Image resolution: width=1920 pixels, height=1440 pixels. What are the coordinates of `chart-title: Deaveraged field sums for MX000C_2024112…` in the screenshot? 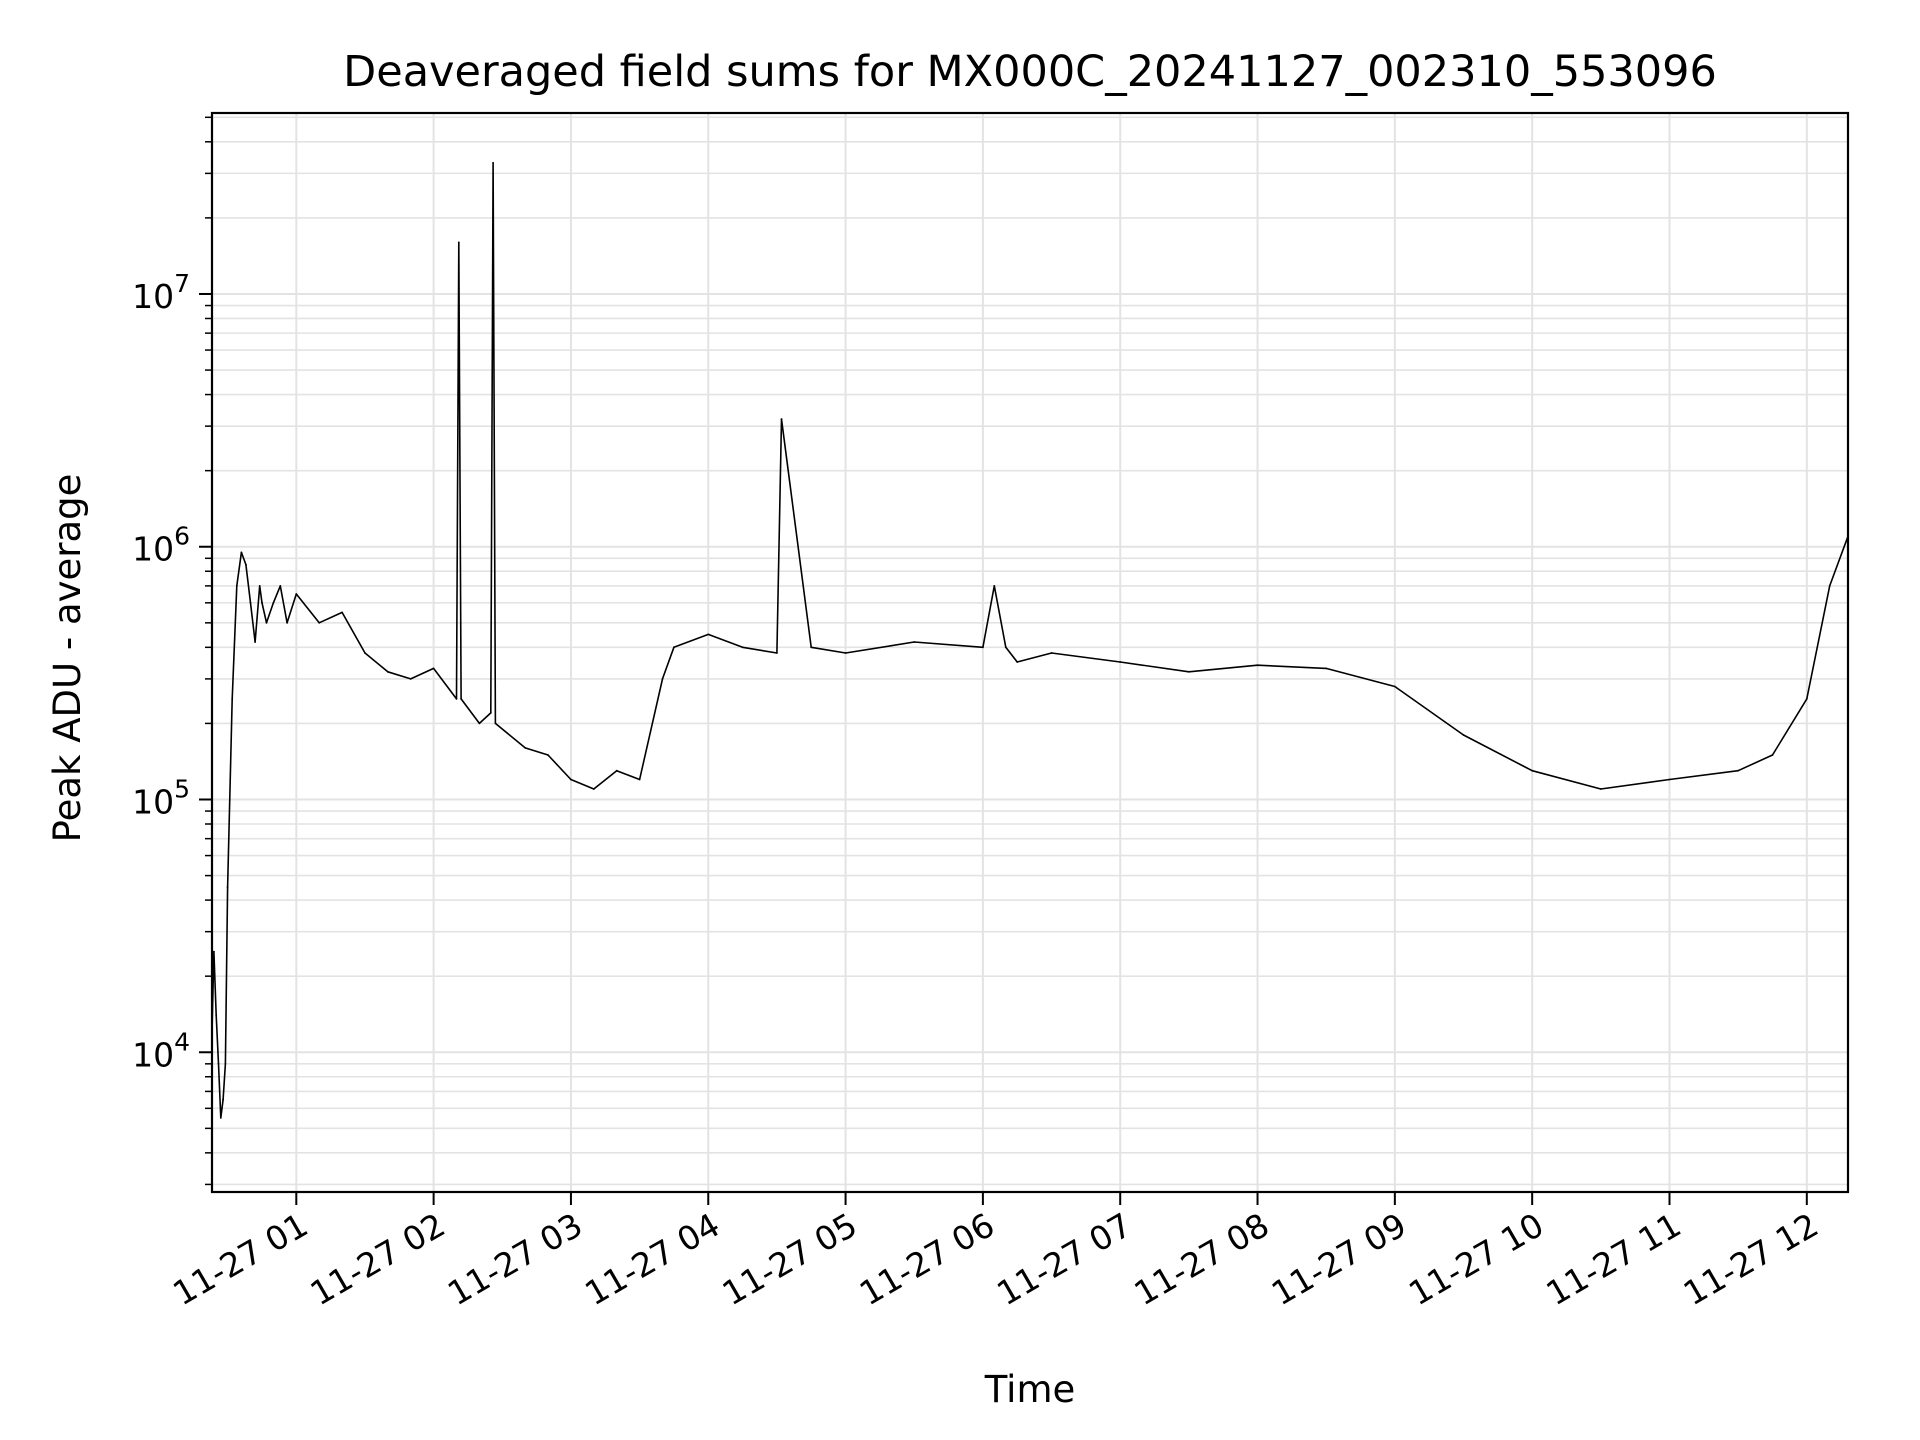 It's located at (1030, 72).